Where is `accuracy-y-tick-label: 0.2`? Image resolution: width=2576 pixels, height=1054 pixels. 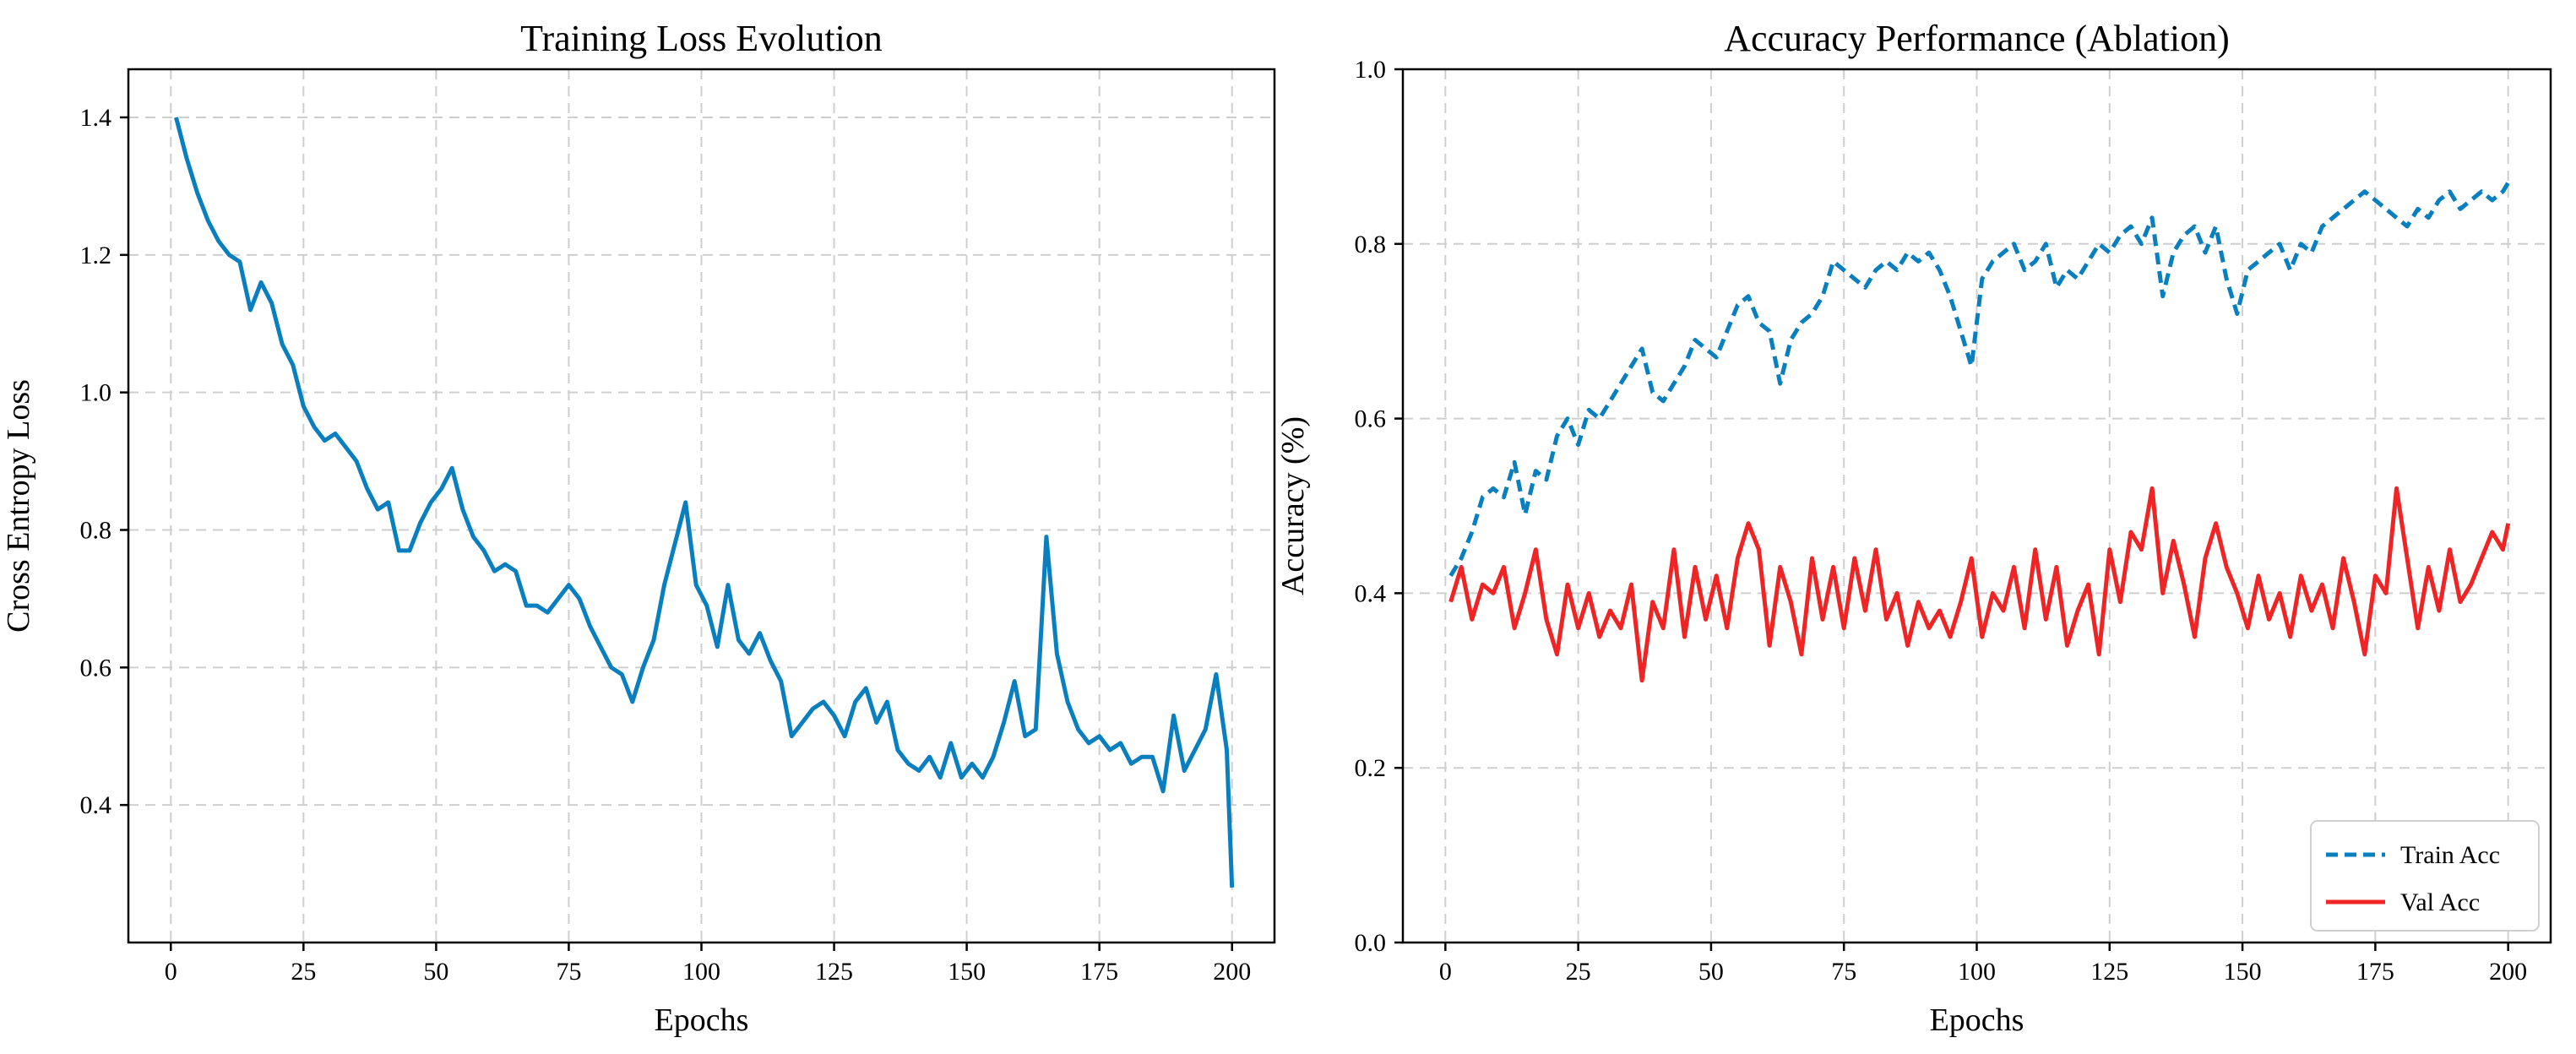
accuracy-y-tick-label: 0.2 is located at coordinates (1371, 768).